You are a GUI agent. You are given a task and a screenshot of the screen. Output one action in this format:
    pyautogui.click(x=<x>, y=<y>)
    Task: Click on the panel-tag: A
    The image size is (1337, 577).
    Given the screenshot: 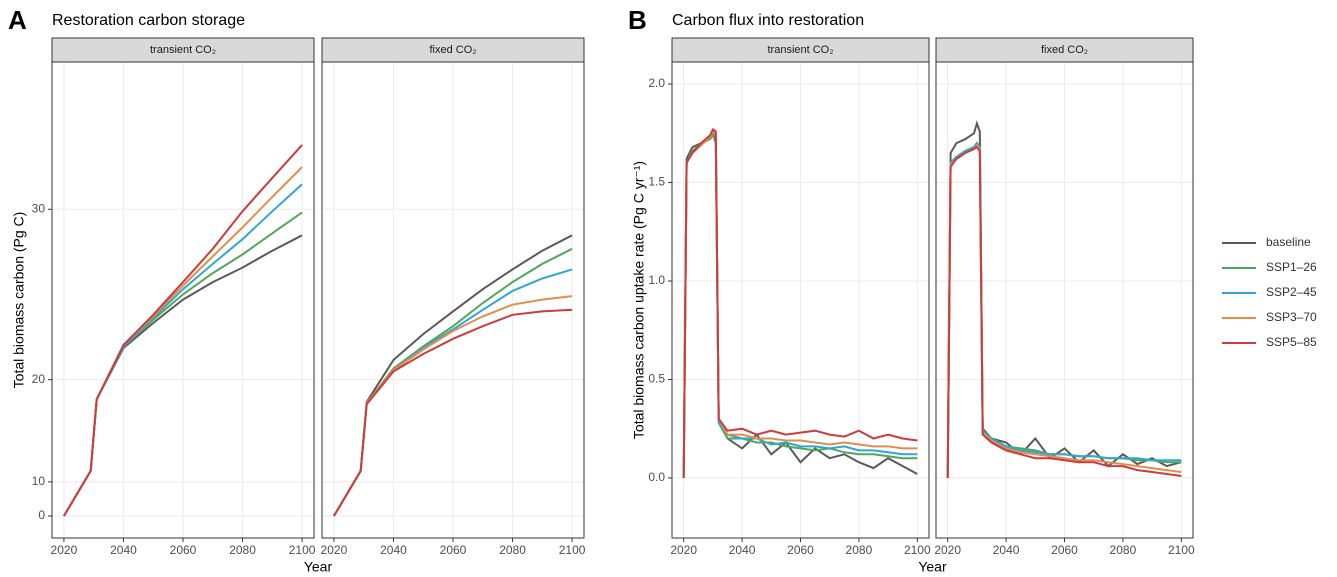 What is the action you would take?
    pyautogui.click(x=17, y=20)
    